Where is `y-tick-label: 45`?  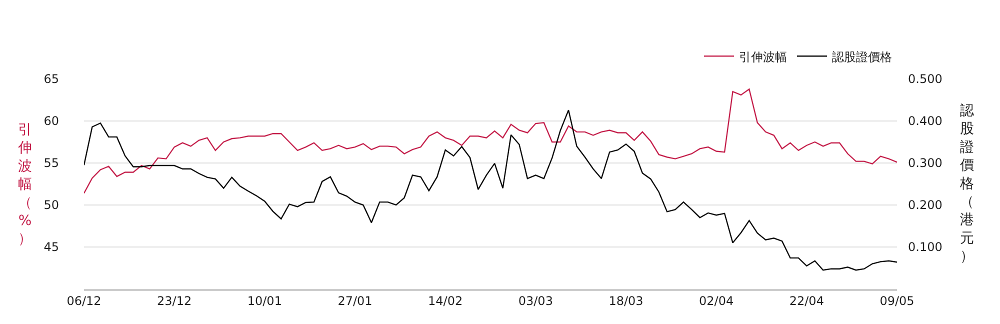
y-tick-label: 45 is located at coordinates (51, 247).